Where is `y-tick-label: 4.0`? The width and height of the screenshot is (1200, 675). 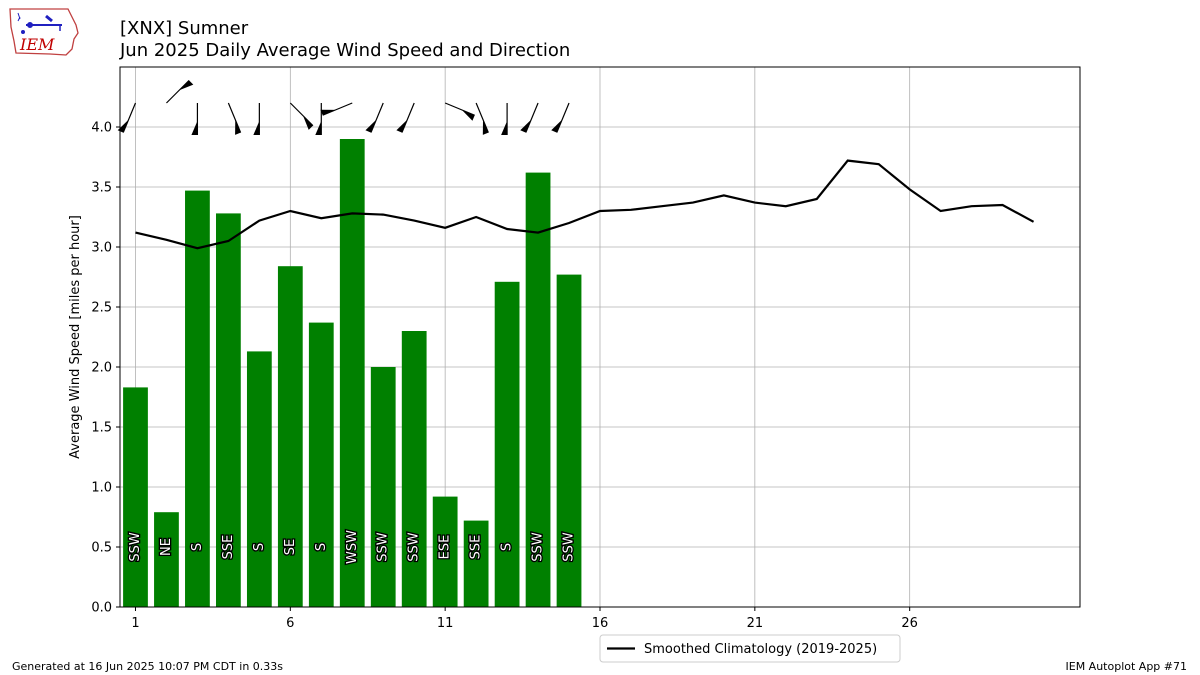 y-tick-label: 4.0 is located at coordinates (101, 128).